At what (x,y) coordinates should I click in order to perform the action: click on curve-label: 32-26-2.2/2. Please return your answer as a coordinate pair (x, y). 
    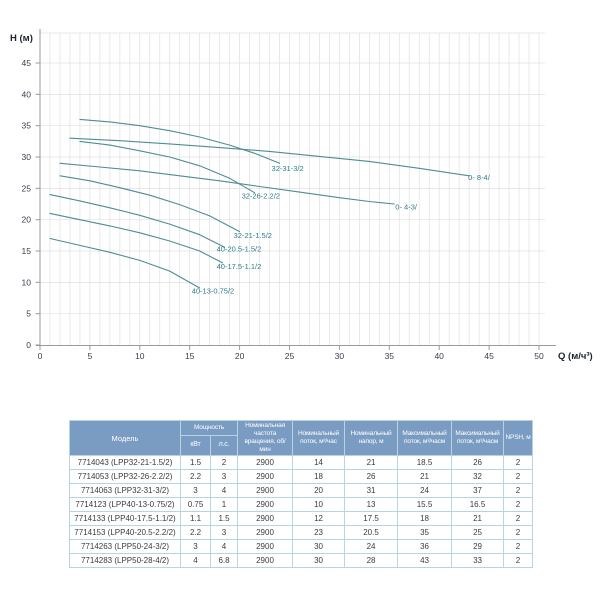
    Looking at the image, I should click on (261, 195).